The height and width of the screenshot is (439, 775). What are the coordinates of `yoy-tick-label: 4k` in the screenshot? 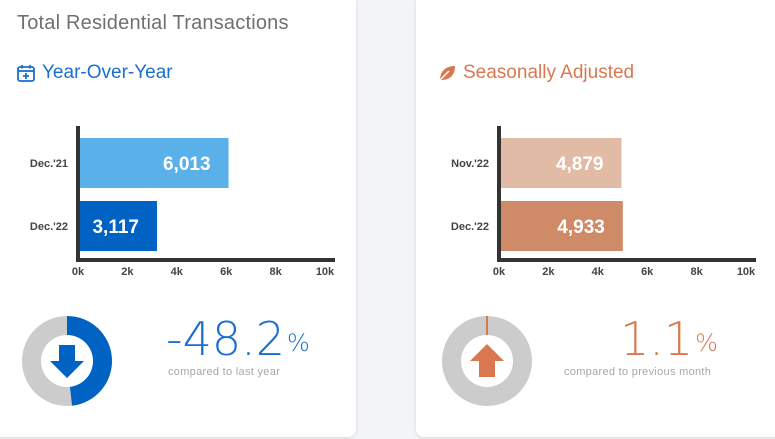 It's located at (177, 272).